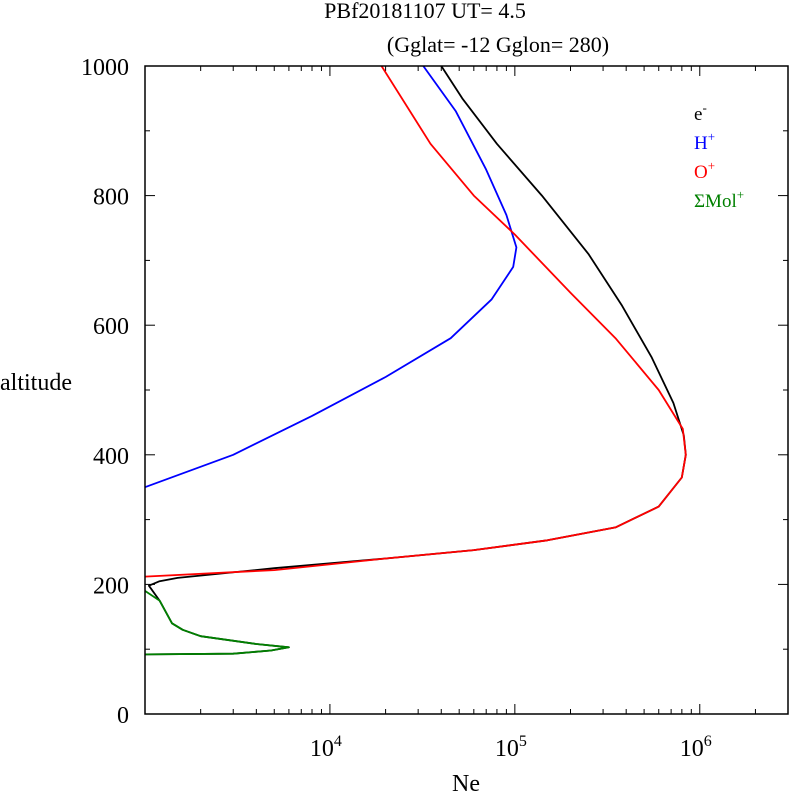 Image resolution: width=792 pixels, height=795 pixels. I want to click on legend-entry-hydrogen-ion: H+, so click(704, 141).